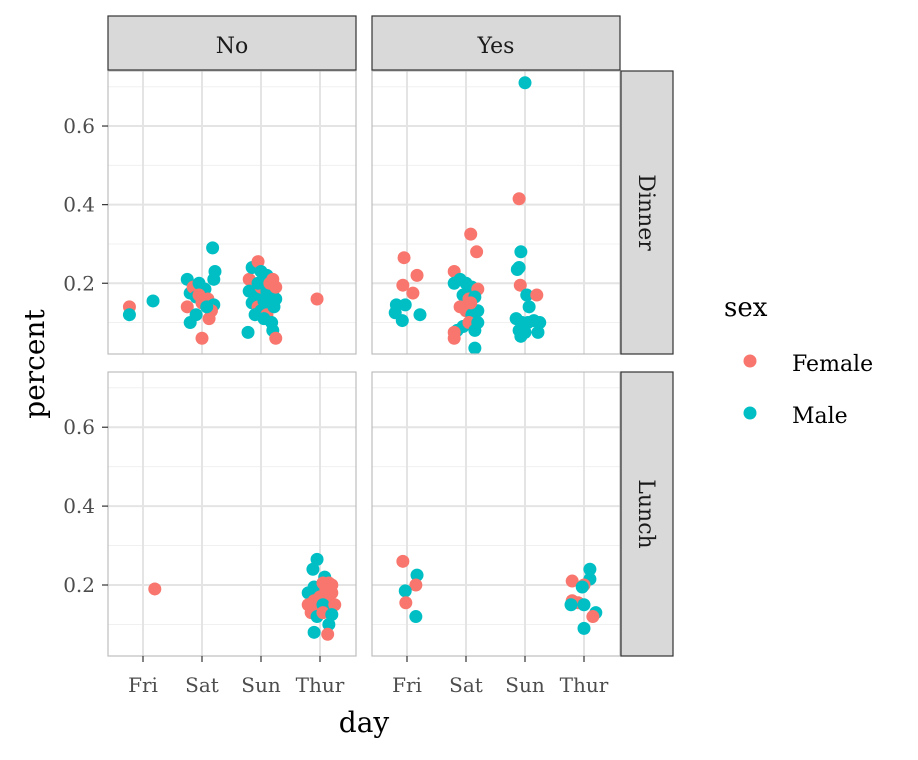  Describe the element at coordinates (496, 46) in the screenshot. I see `strip-label-yes: Yes` at that location.